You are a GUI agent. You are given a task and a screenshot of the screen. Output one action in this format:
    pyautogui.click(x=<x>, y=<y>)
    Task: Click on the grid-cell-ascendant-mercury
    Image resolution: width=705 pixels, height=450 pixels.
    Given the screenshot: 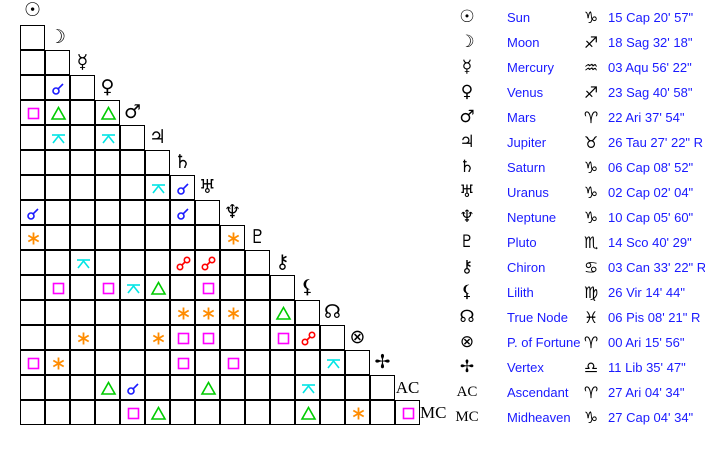 What is the action you would take?
    pyautogui.click(x=82, y=387)
    